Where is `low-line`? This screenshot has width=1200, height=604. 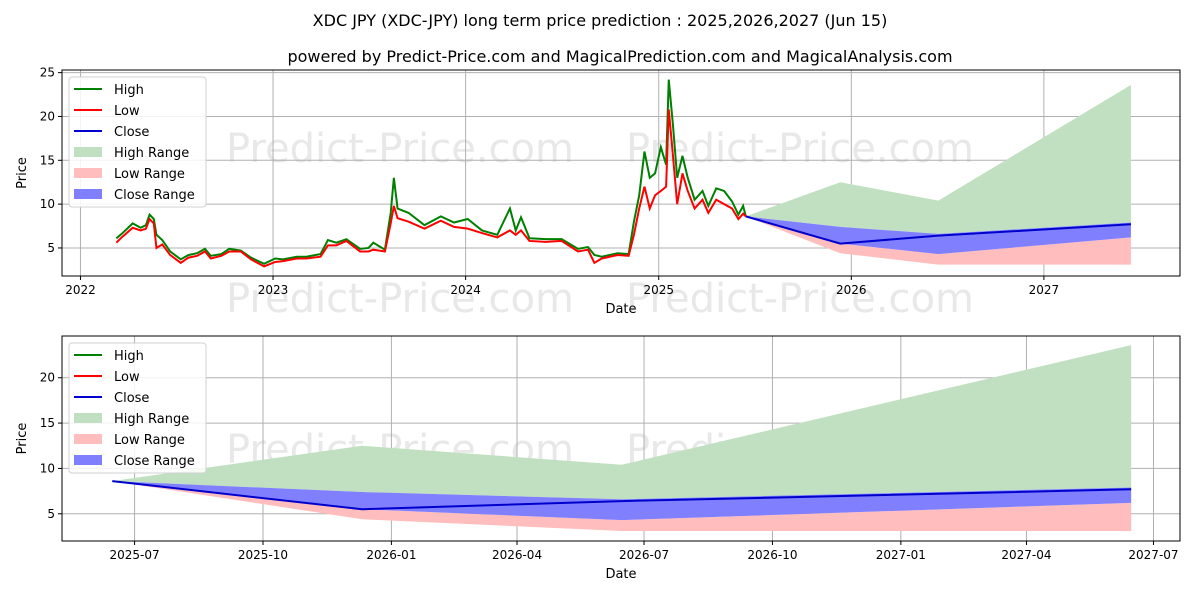
low-line is located at coordinates (431, 188).